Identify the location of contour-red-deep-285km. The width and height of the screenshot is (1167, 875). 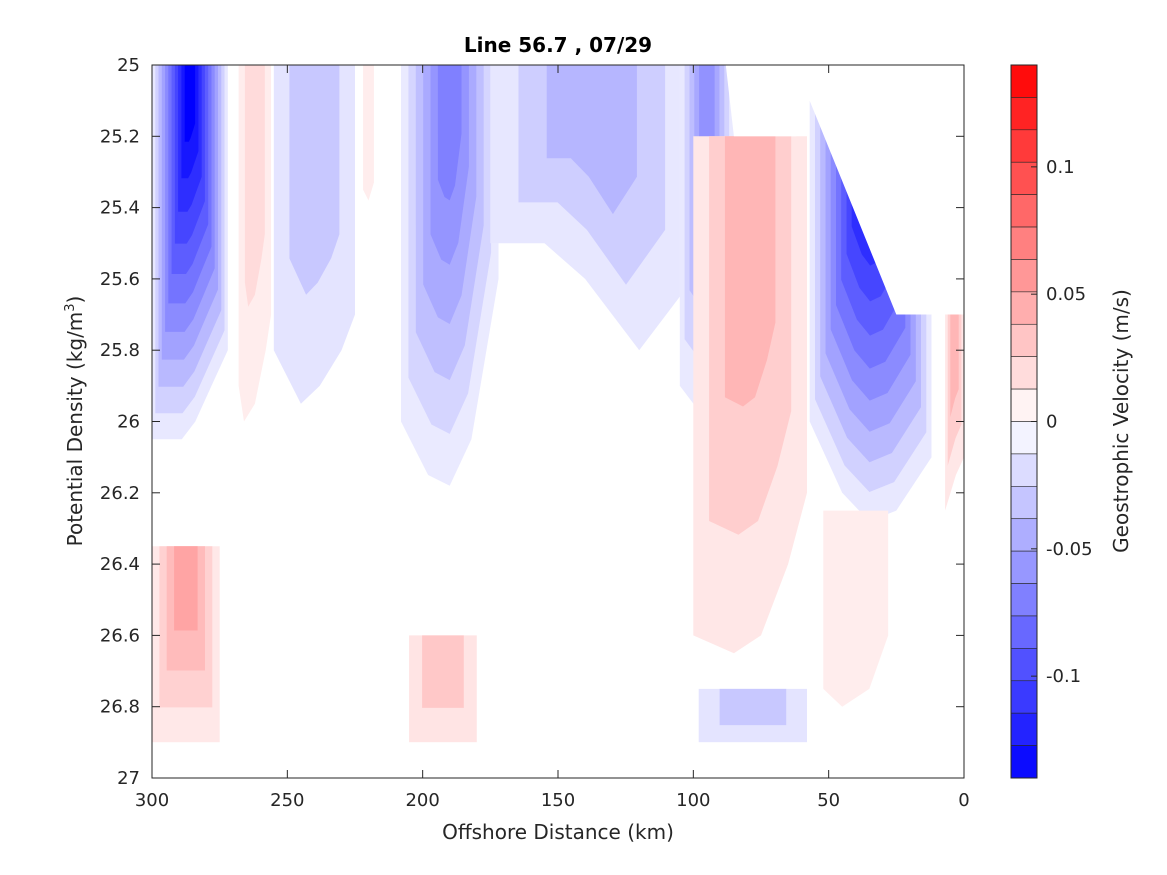
(186, 644).